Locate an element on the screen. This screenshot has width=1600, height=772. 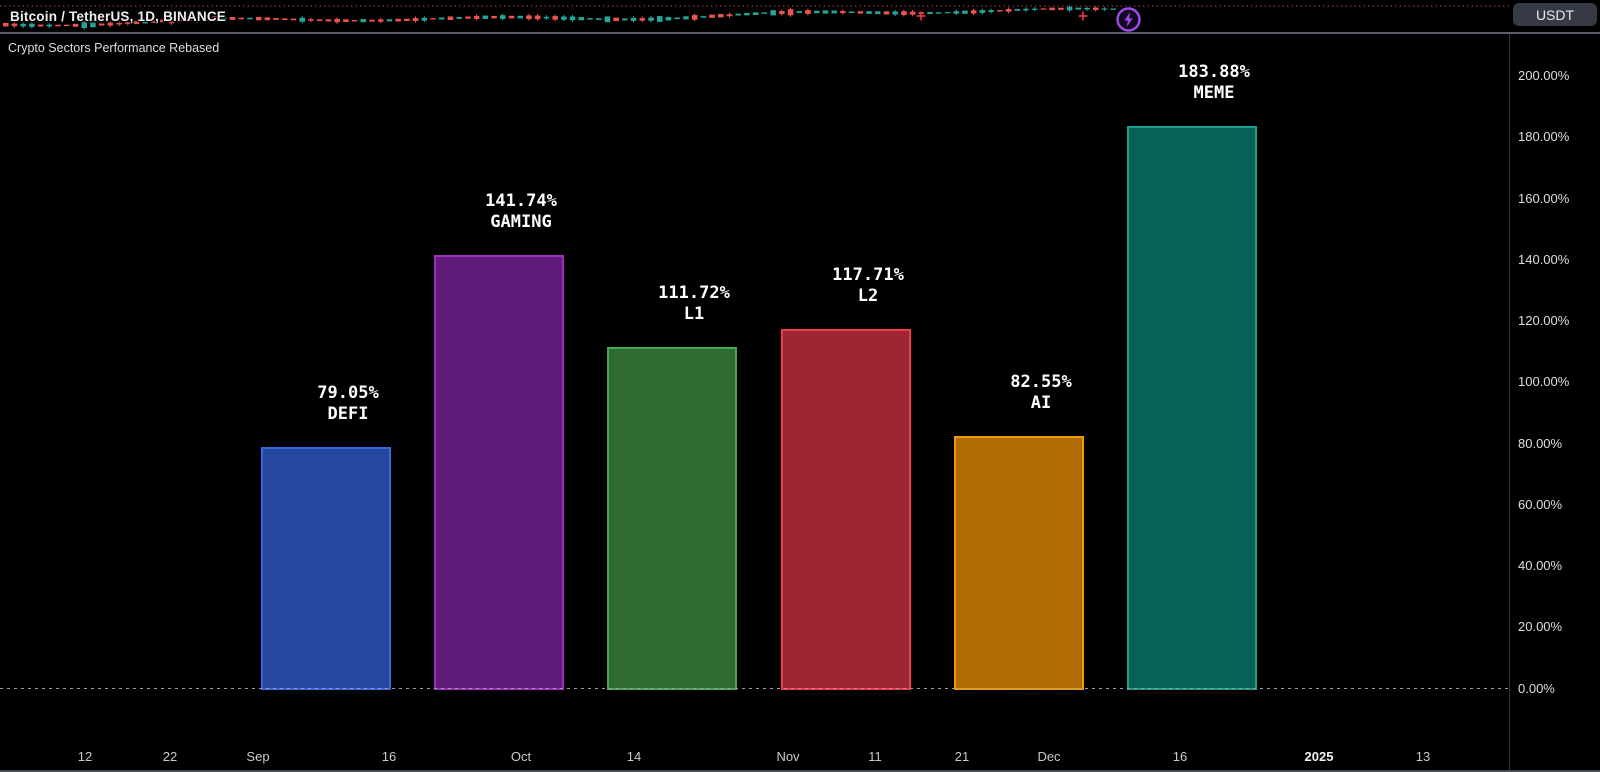
price-axis-tick: 160.00% is located at coordinates (1544, 198).